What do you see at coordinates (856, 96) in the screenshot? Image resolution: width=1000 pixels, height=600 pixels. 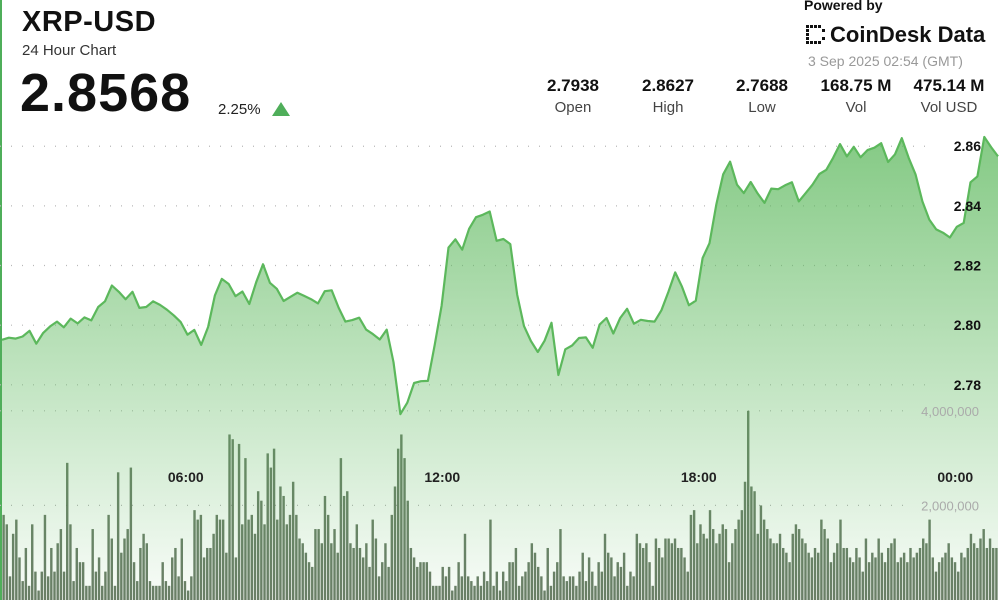 I see `stat-vol: 168.75 M Vol` at bounding box center [856, 96].